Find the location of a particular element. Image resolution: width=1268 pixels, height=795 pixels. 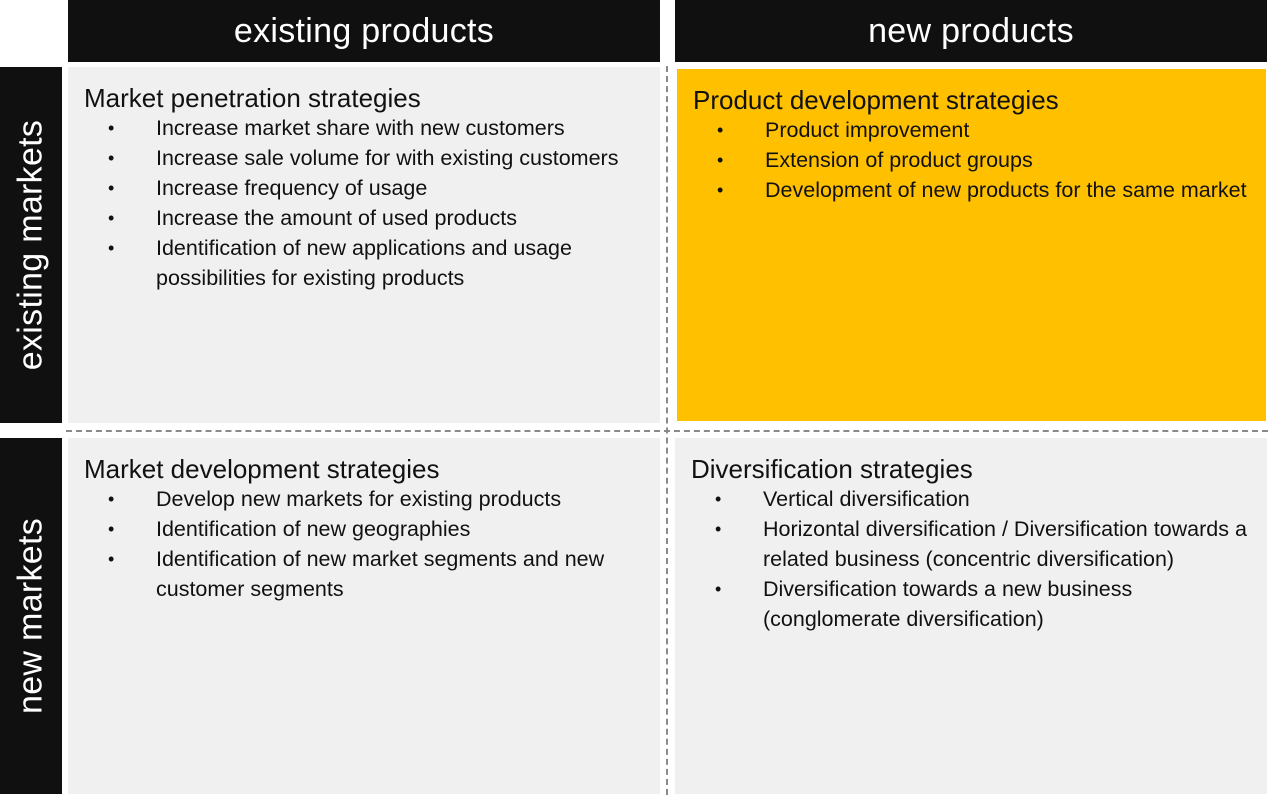

quadrant-title: Market penetration strategies is located at coordinates (252, 98).